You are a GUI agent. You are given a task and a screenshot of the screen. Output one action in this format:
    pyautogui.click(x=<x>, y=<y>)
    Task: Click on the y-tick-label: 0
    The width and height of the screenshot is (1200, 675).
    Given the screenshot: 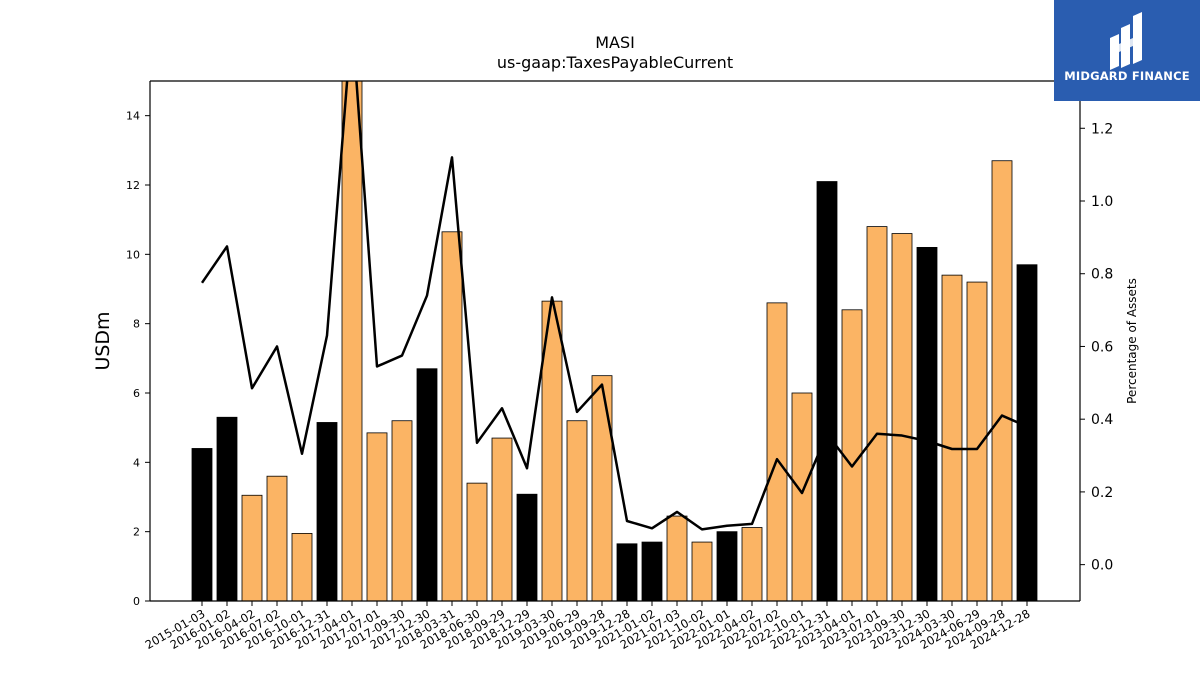 What is the action you would take?
    pyautogui.click(x=136, y=601)
    